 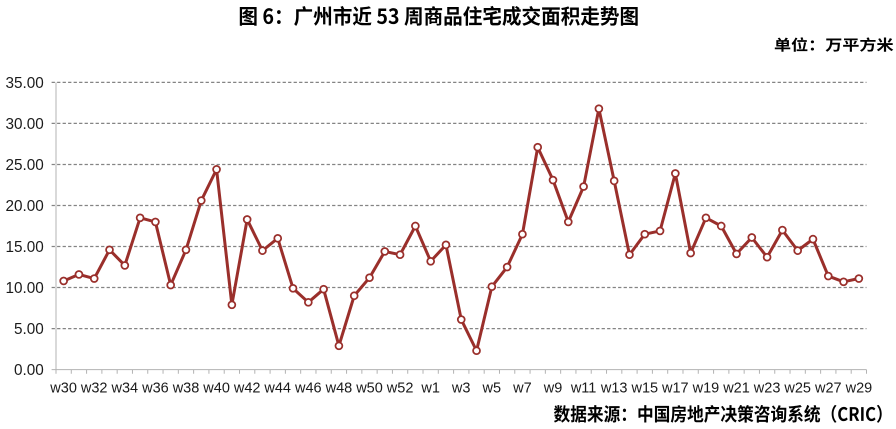 I want to click on svg-text: w50, so click(x=369, y=389).